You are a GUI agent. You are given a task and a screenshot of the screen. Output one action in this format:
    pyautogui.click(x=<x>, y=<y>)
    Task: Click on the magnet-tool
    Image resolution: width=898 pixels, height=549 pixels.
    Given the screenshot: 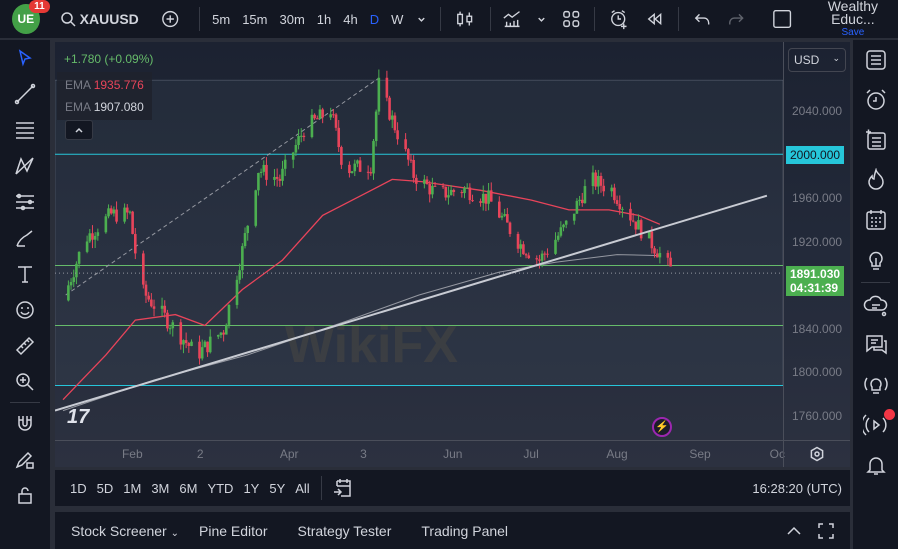 What is the action you would take?
    pyautogui.click(x=25, y=423)
    